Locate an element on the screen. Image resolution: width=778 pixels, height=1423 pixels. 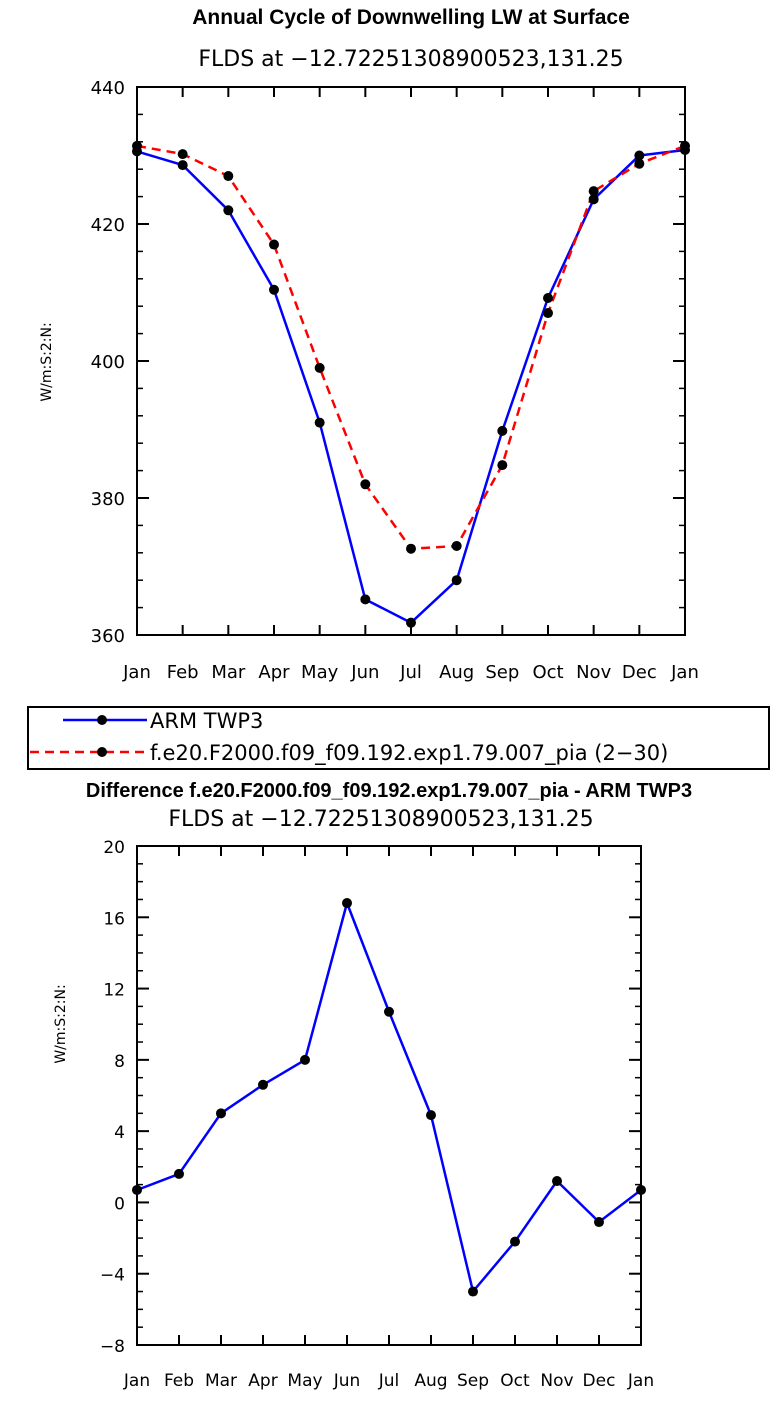
chart2-x-tick-label: Jul is located at coordinates (389, 1381).